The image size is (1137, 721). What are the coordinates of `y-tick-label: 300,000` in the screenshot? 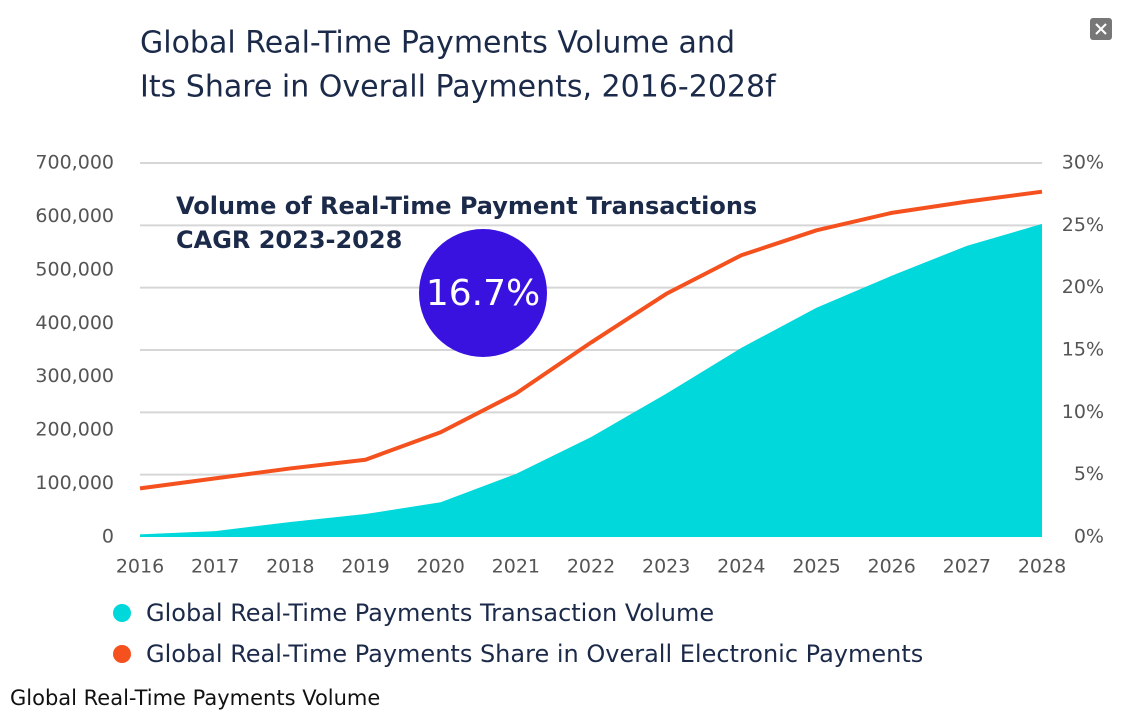 It's located at (74, 376).